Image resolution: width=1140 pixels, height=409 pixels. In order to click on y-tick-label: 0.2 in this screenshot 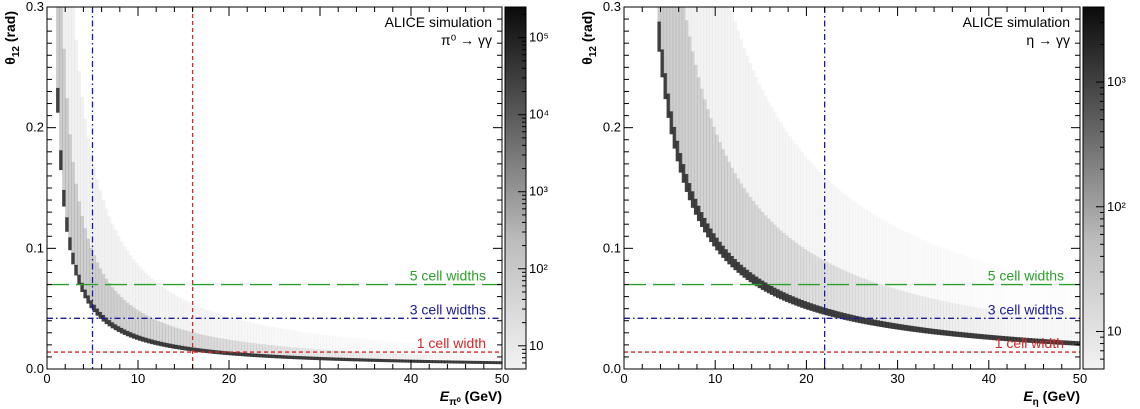, I will do `click(612, 127)`.